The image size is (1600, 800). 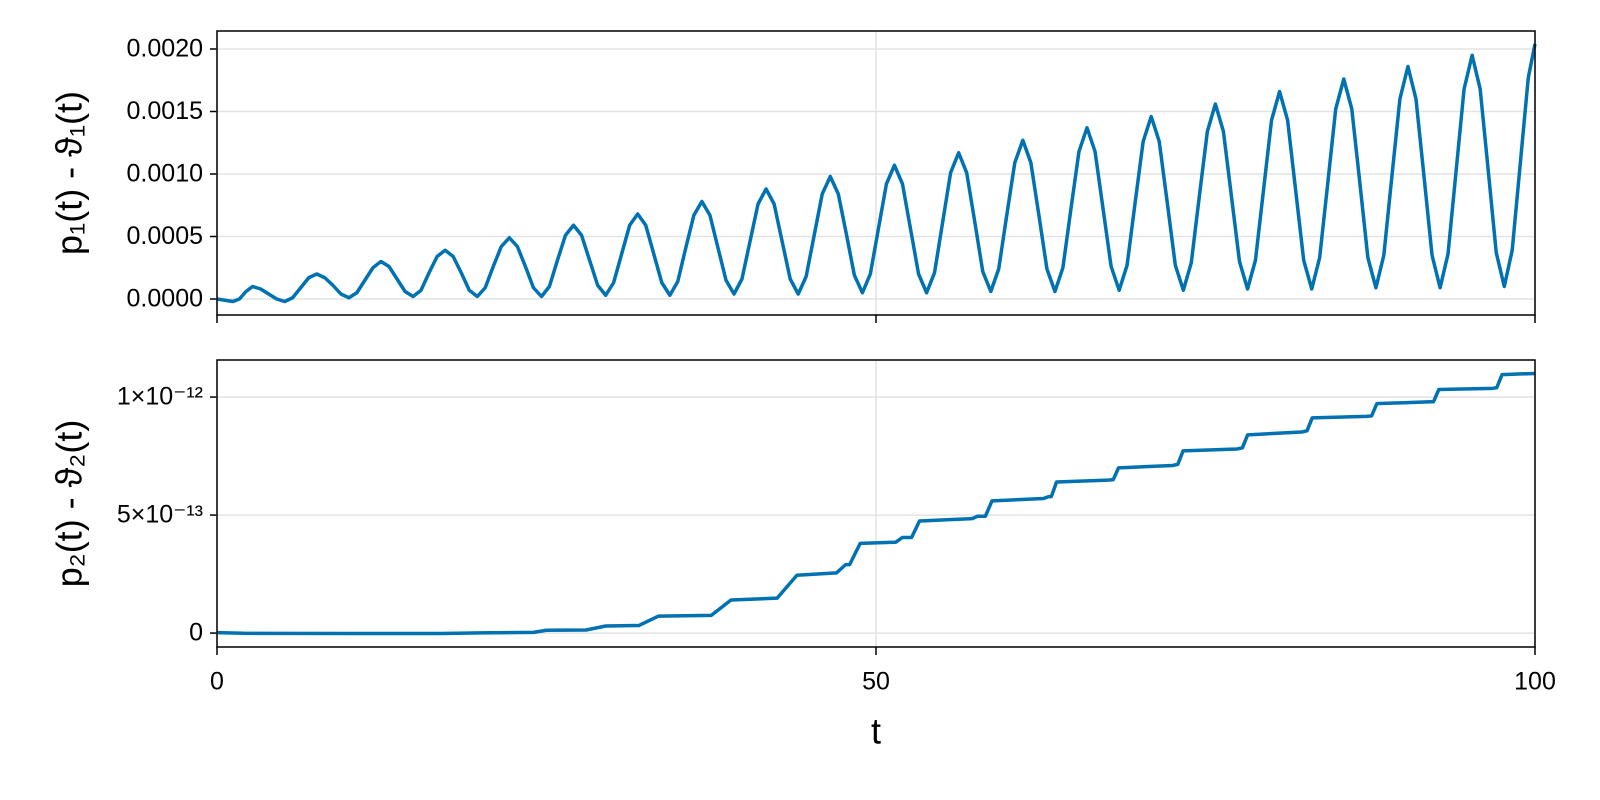 I want to click on x-axis-label: t, so click(x=876, y=731).